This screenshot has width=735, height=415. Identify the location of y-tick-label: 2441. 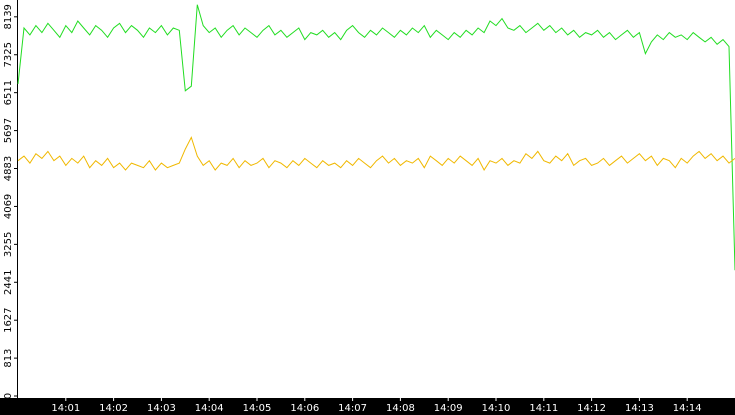
(8, 282).